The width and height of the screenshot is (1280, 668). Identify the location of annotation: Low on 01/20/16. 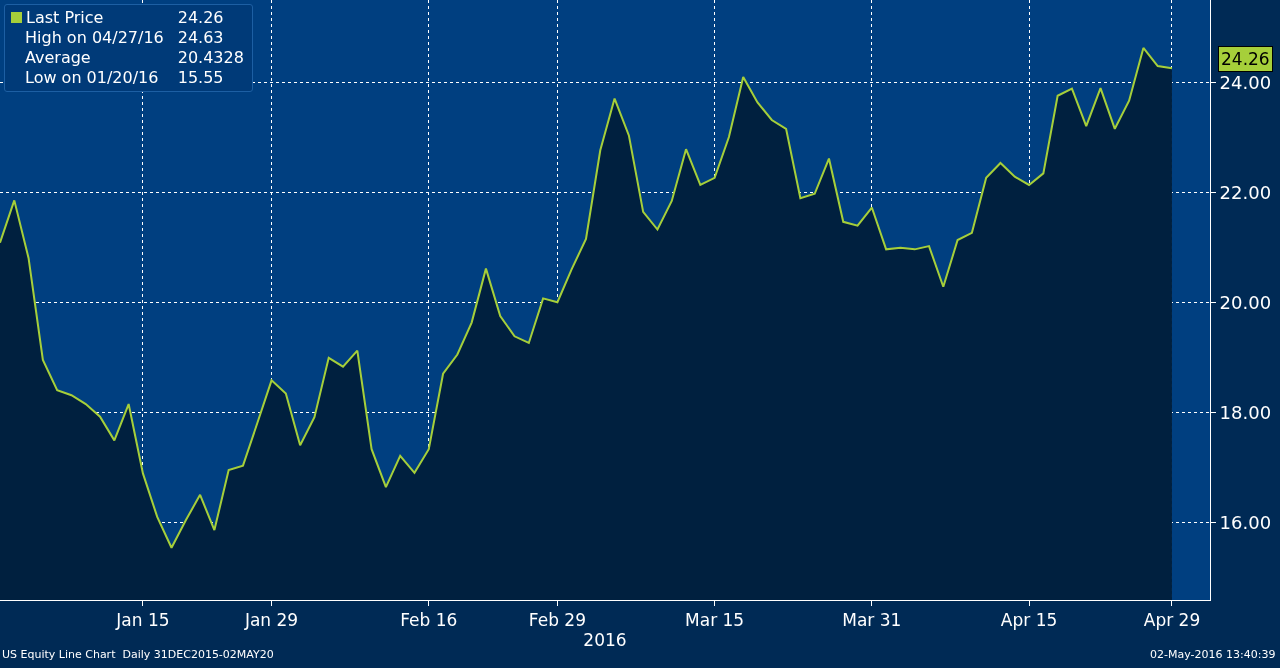
(92, 78).